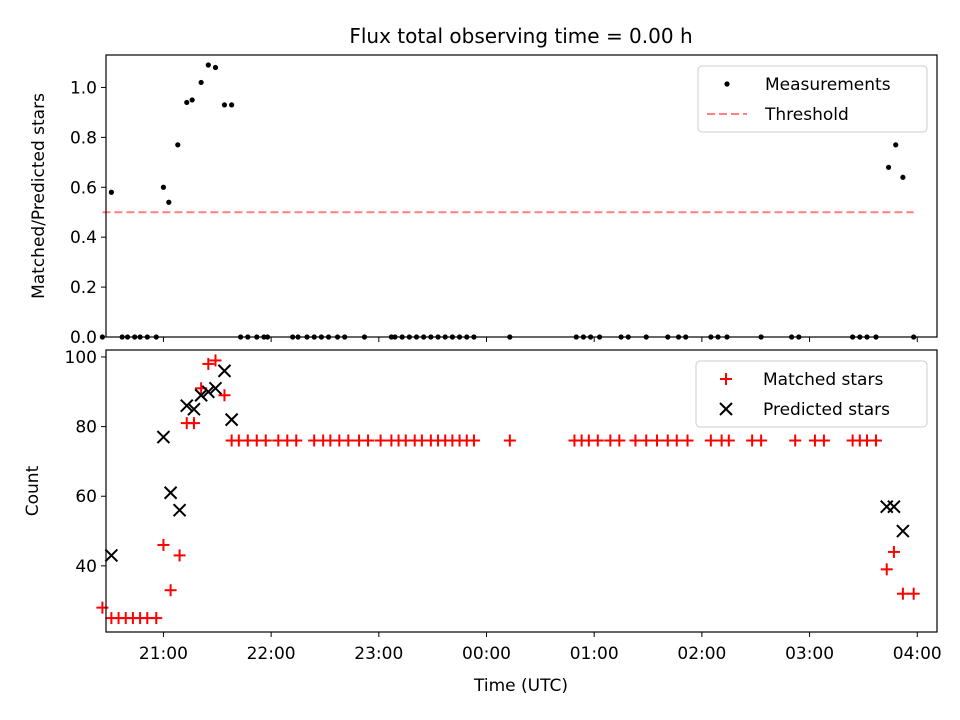 The height and width of the screenshot is (720, 960). I want to click on top-y-tick-label: 0.4, so click(83, 238).